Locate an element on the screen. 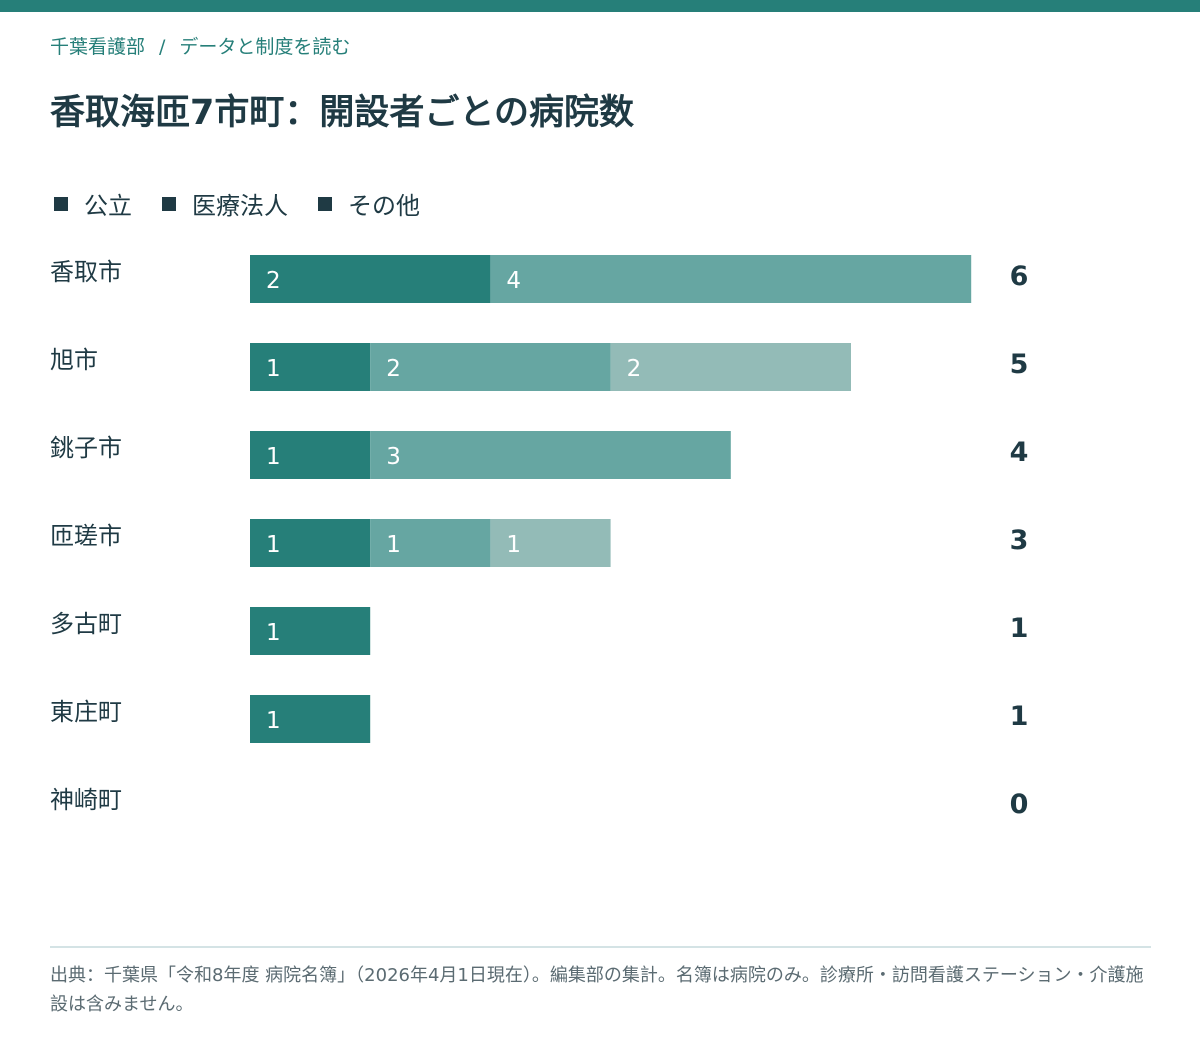 This screenshot has height=1050, width=1200. total-label-tako: 1 is located at coordinates (1019, 628).